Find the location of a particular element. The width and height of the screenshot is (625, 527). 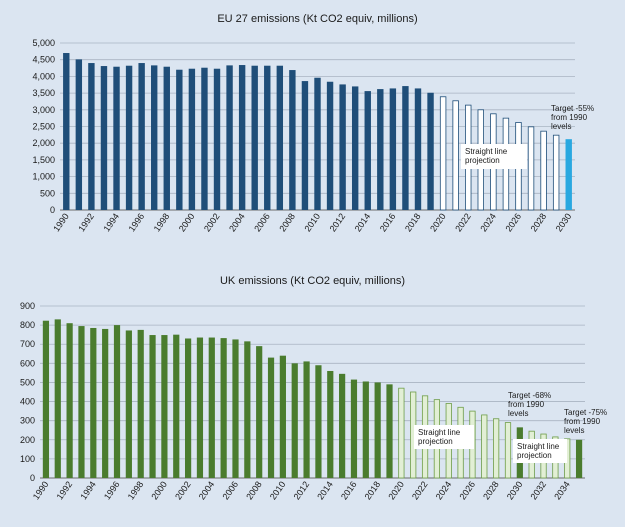

y-tick-label: 500 is located at coordinates (47, 193).